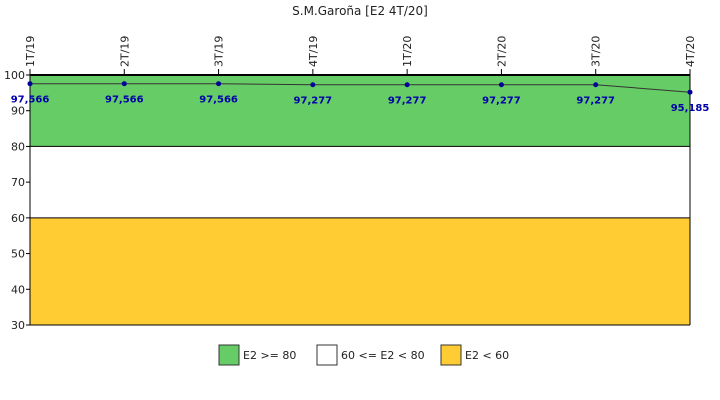 This screenshot has width=720, height=400. I want to click on y-tick-label-4: 70, so click(18, 182).